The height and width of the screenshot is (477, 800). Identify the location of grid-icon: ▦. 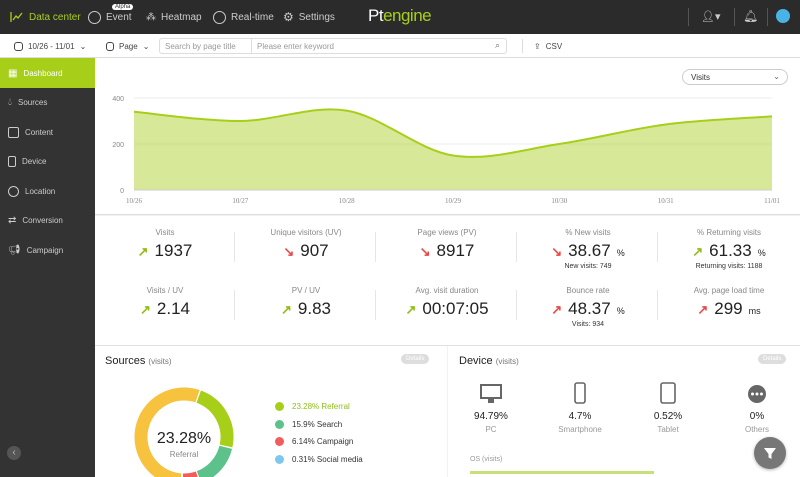
(13, 73).